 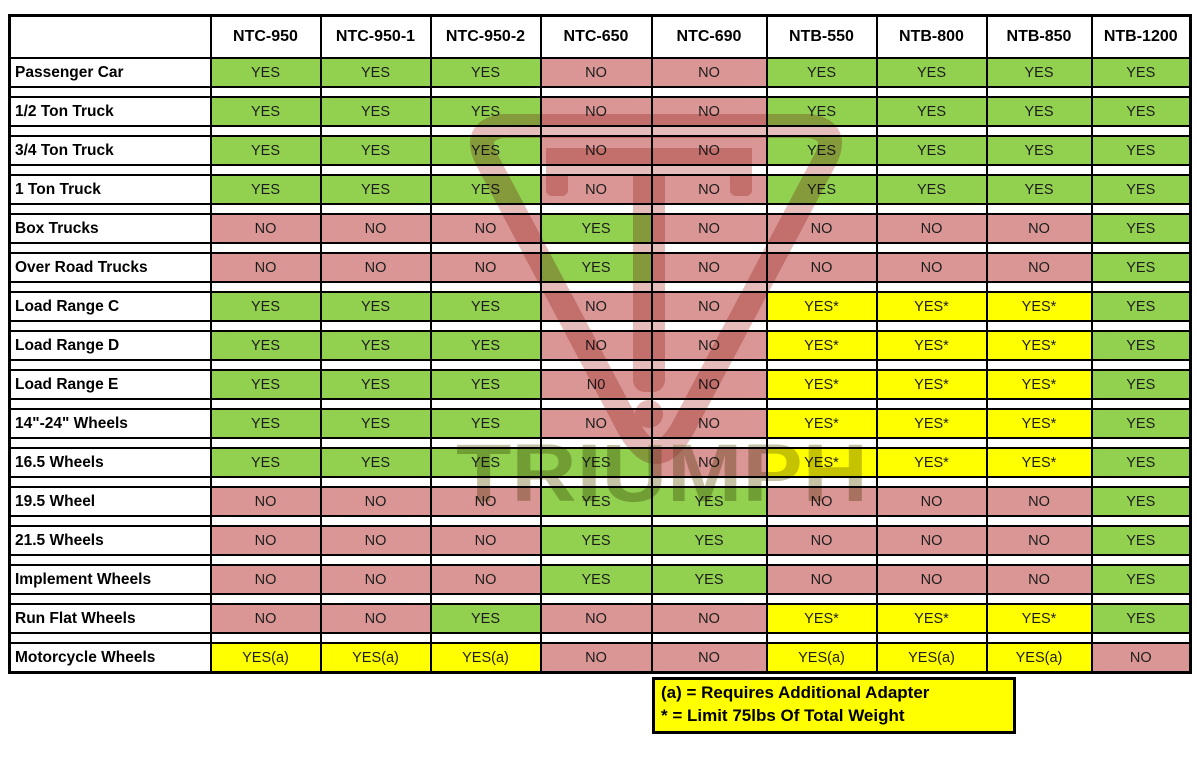 I want to click on column-header-ntc-690: NTC-690, so click(x=709, y=36).